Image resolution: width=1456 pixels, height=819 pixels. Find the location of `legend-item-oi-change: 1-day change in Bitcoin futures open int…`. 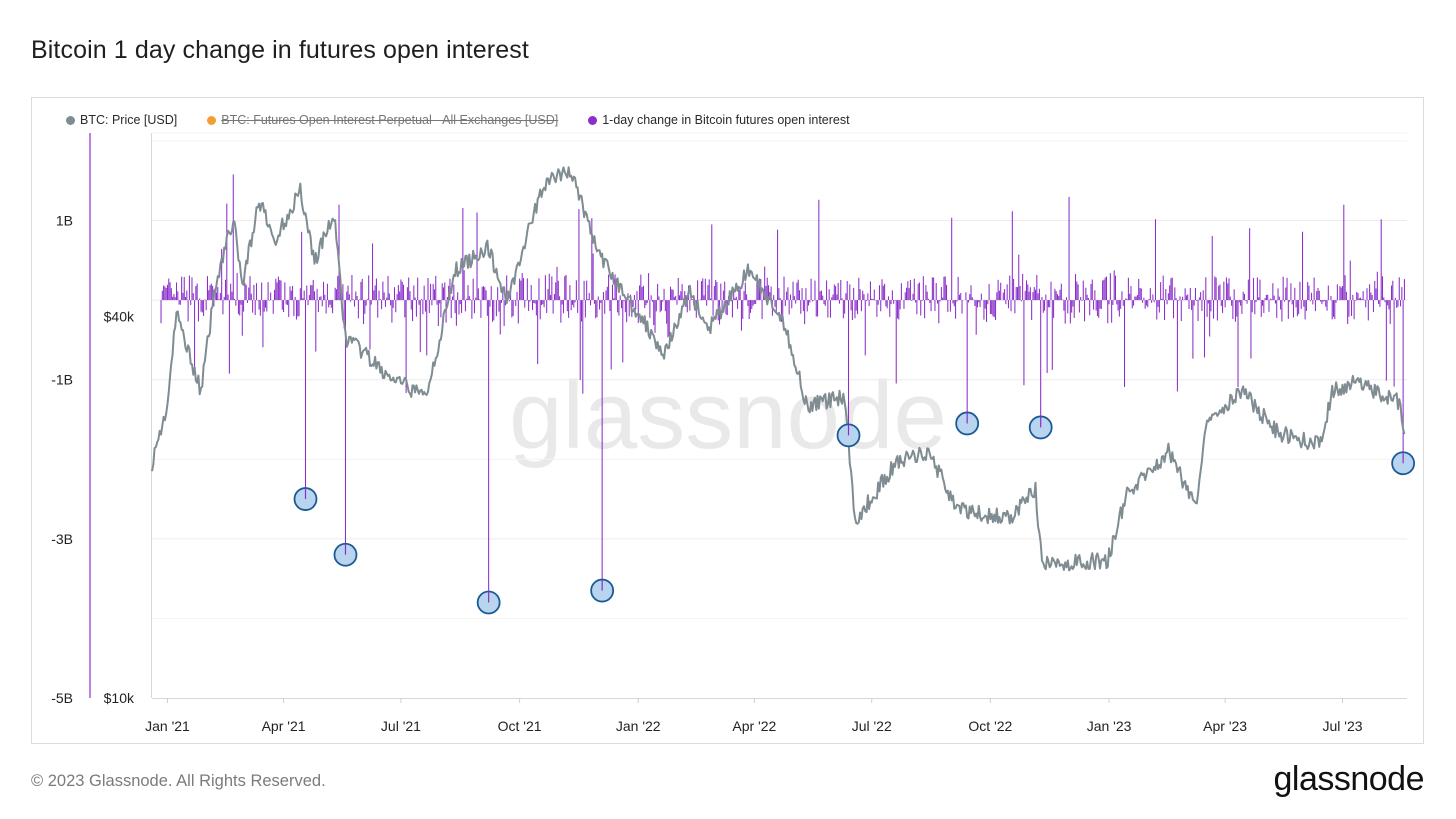

legend-item-oi-change: 1-day change in Bitcoin futures open int… is located at coordinates (719, 120).